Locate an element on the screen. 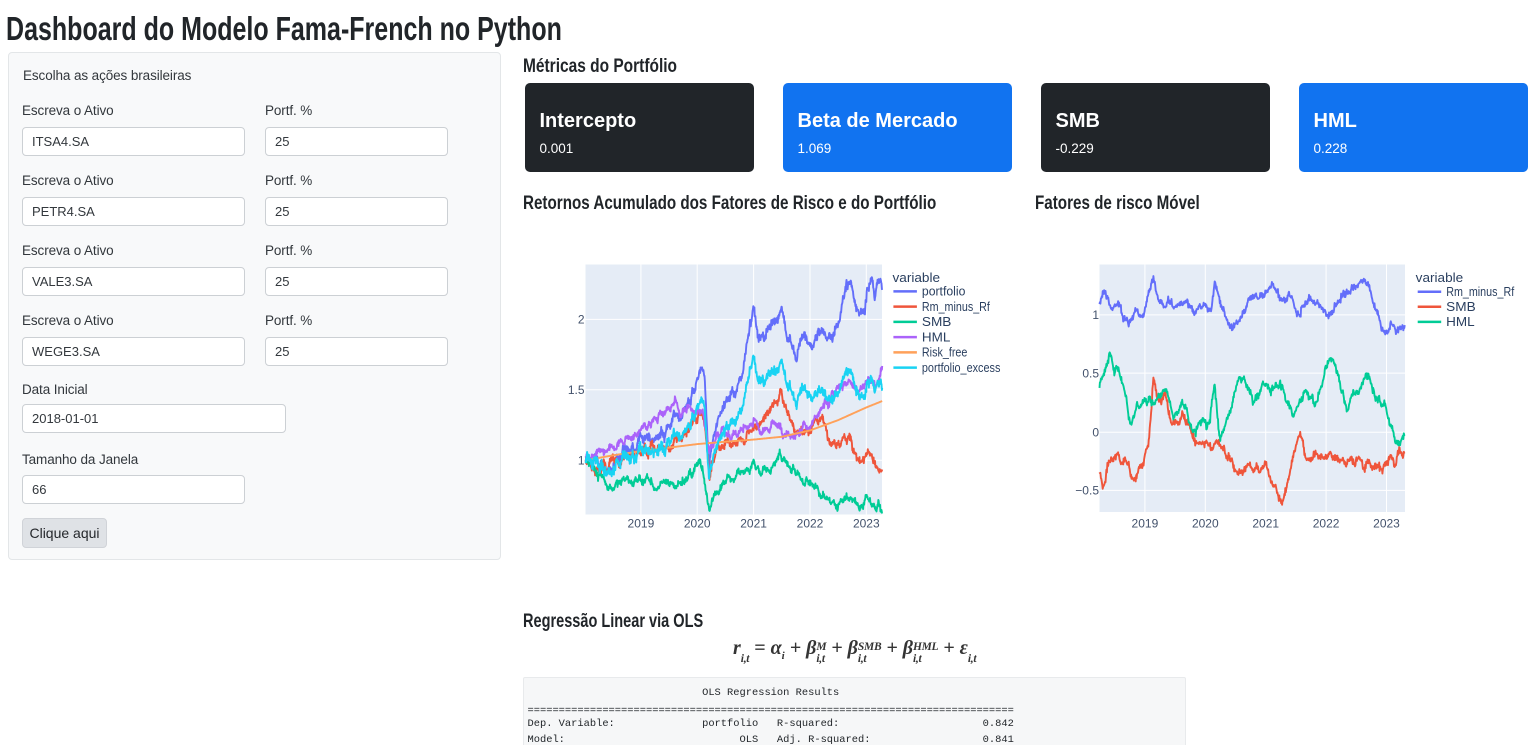 The width and height of the screenshot is (1536, 745). svg-text: 0 is located at coordinates (1095, 432).